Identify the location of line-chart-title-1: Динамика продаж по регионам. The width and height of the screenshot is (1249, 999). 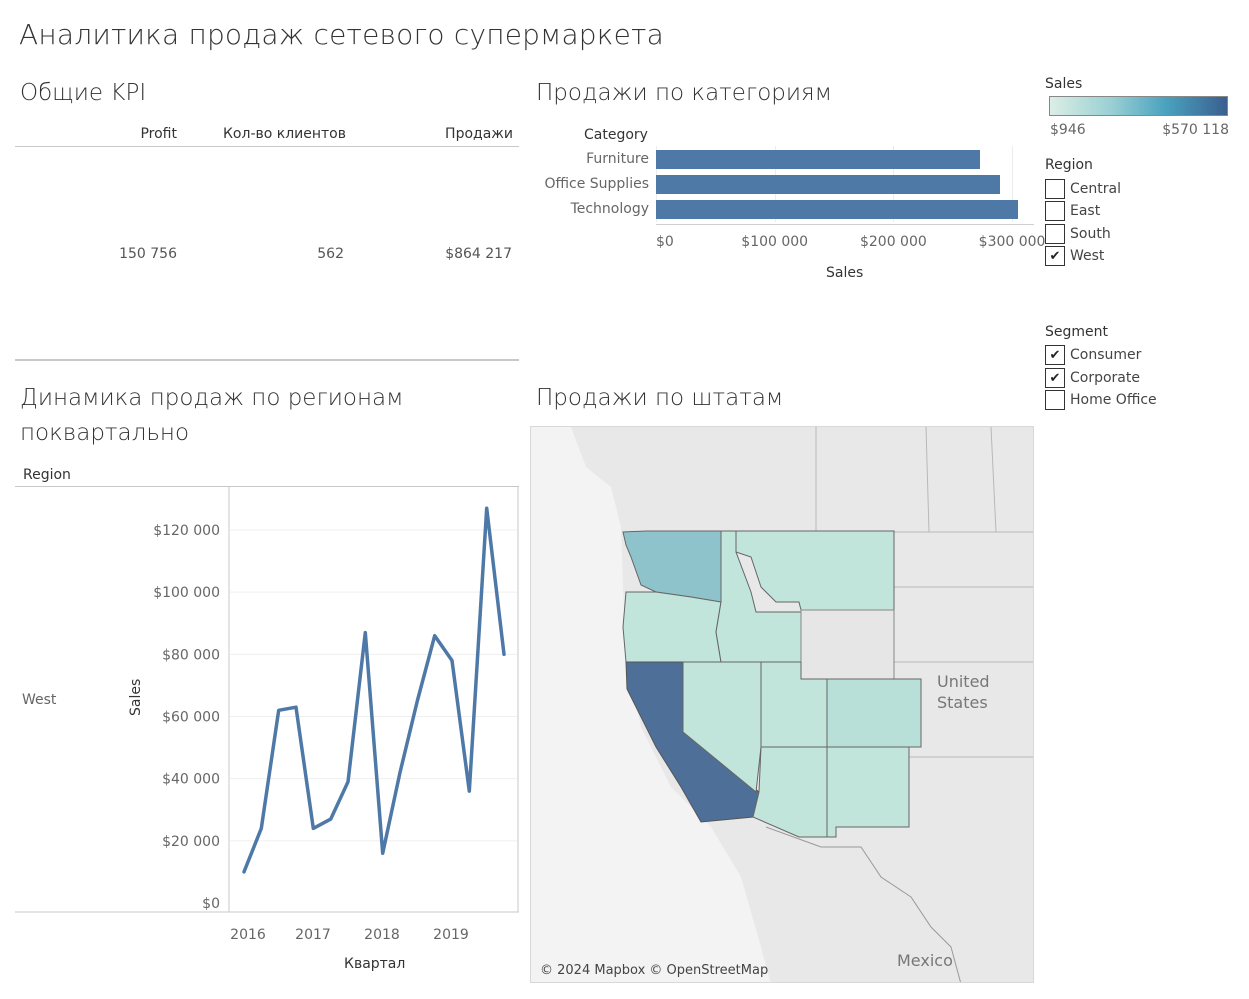
(212, 398).